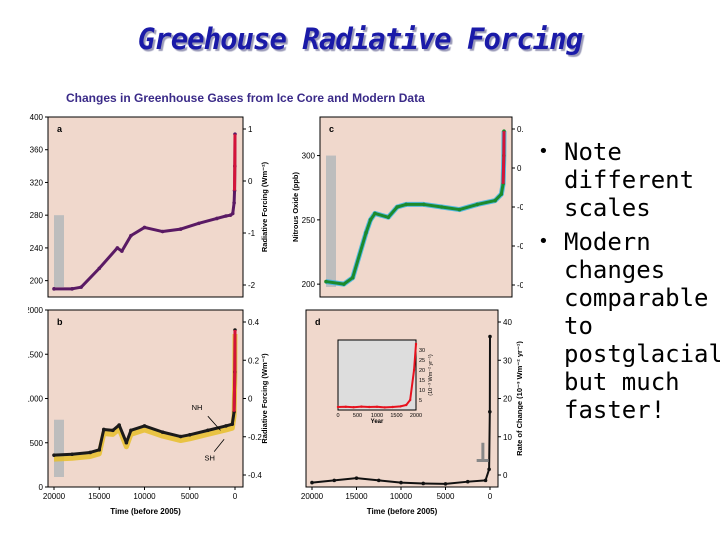 The width and height of the screenshot is (720, 540). Describe the element at coordinates (37, 117) in the screenshot. I see `y-tick-label: 400` at that location.